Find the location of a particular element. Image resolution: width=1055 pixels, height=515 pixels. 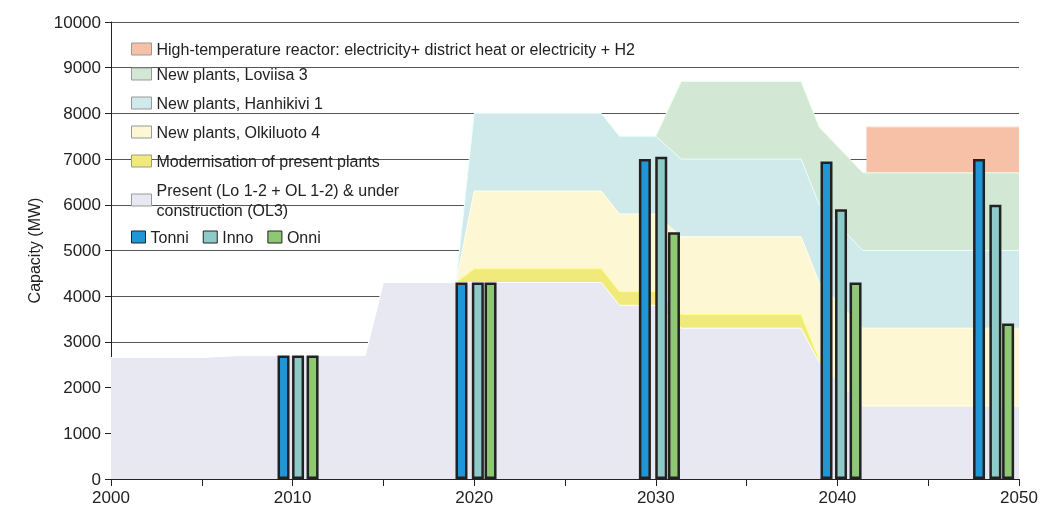

legend-label: New plants, Hanhikivi 1 is located at coordinates (239, 103).